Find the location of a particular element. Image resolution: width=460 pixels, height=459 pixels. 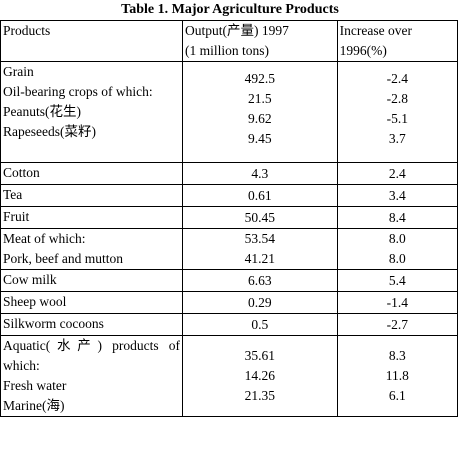

product-label: Silkworm cocoons is located at coordinates (53, 323).